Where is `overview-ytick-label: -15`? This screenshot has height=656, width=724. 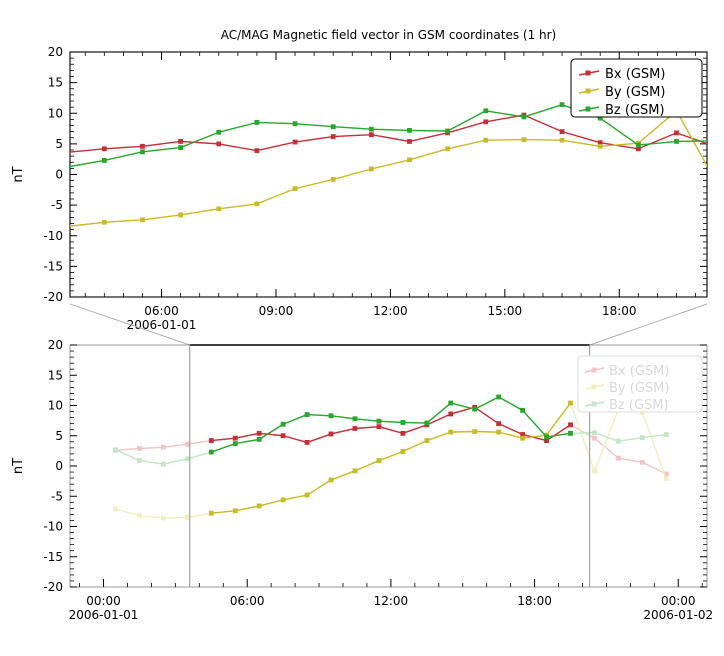
overview-ytick-label: -15 is located at coordinates (53, 557).